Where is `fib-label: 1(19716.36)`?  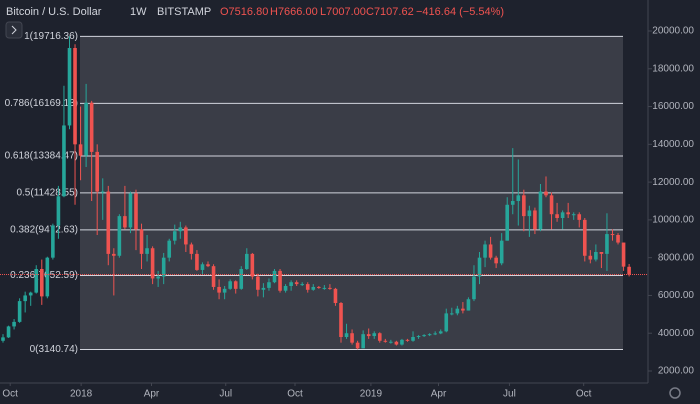 fib-label: 1(19716.36) is located at coordinates (51, 36).